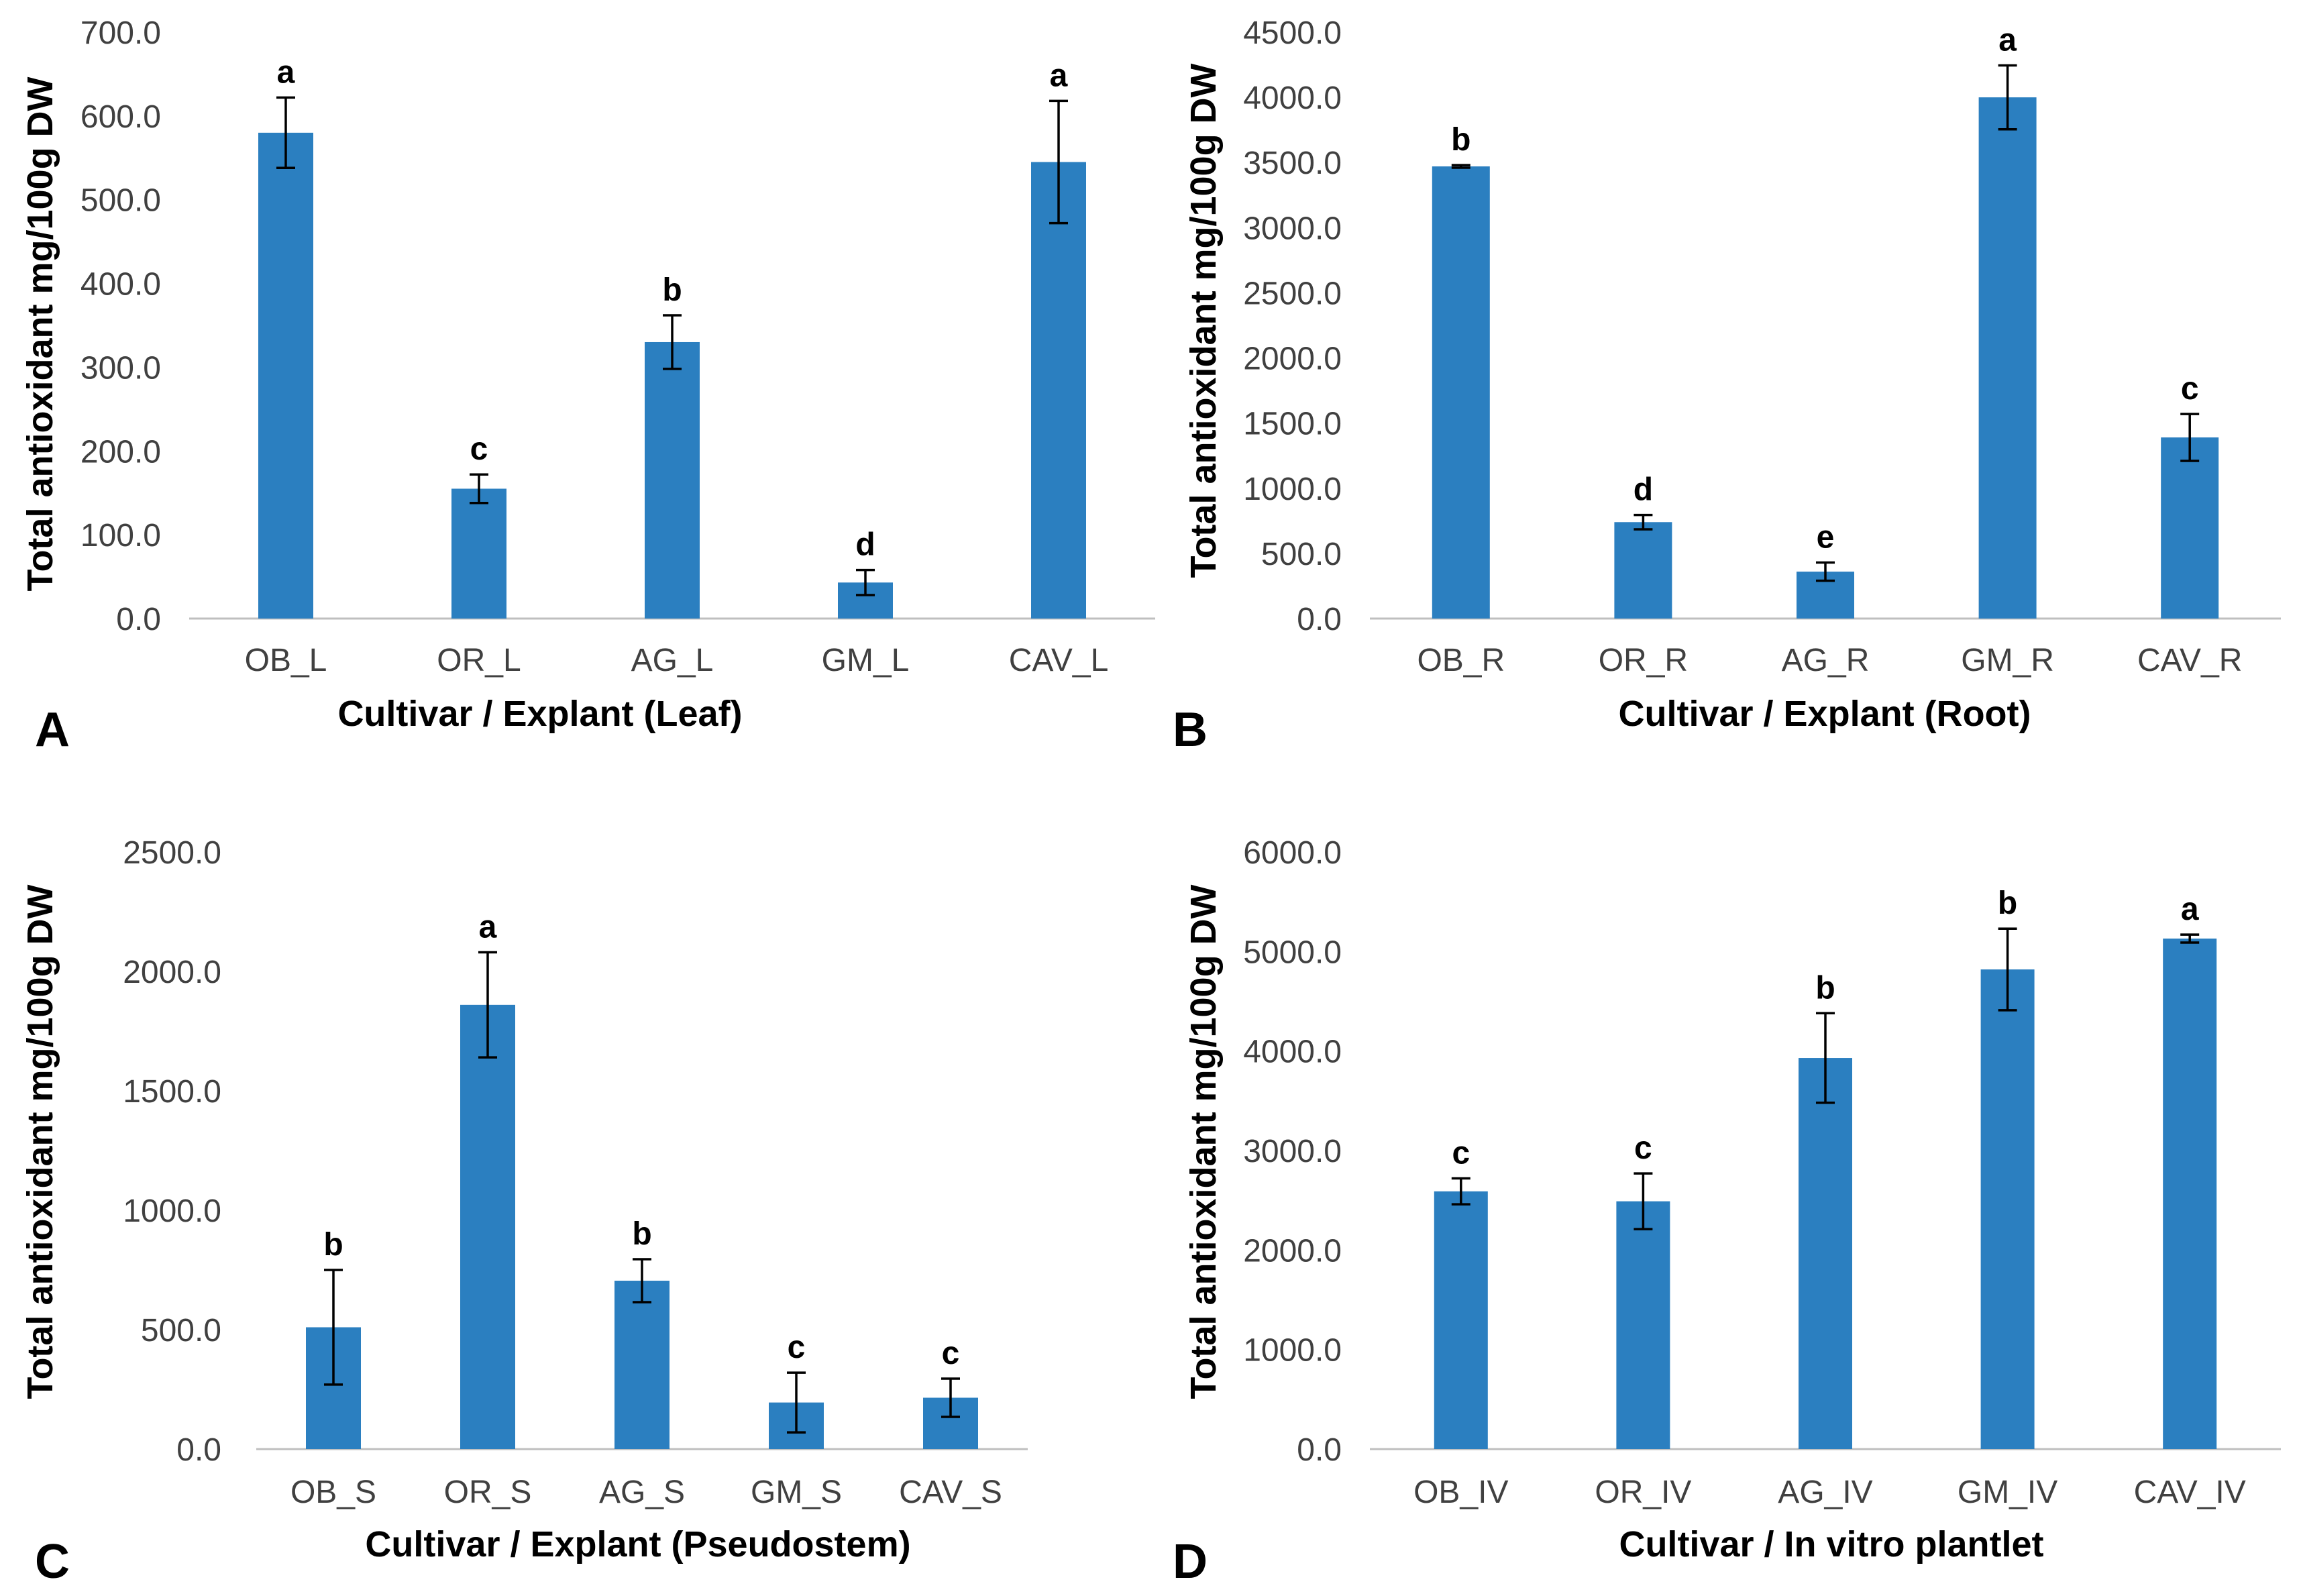  I want to click on x-axis-title: Cultivar / Explant (Leaf), so click(539, 714).